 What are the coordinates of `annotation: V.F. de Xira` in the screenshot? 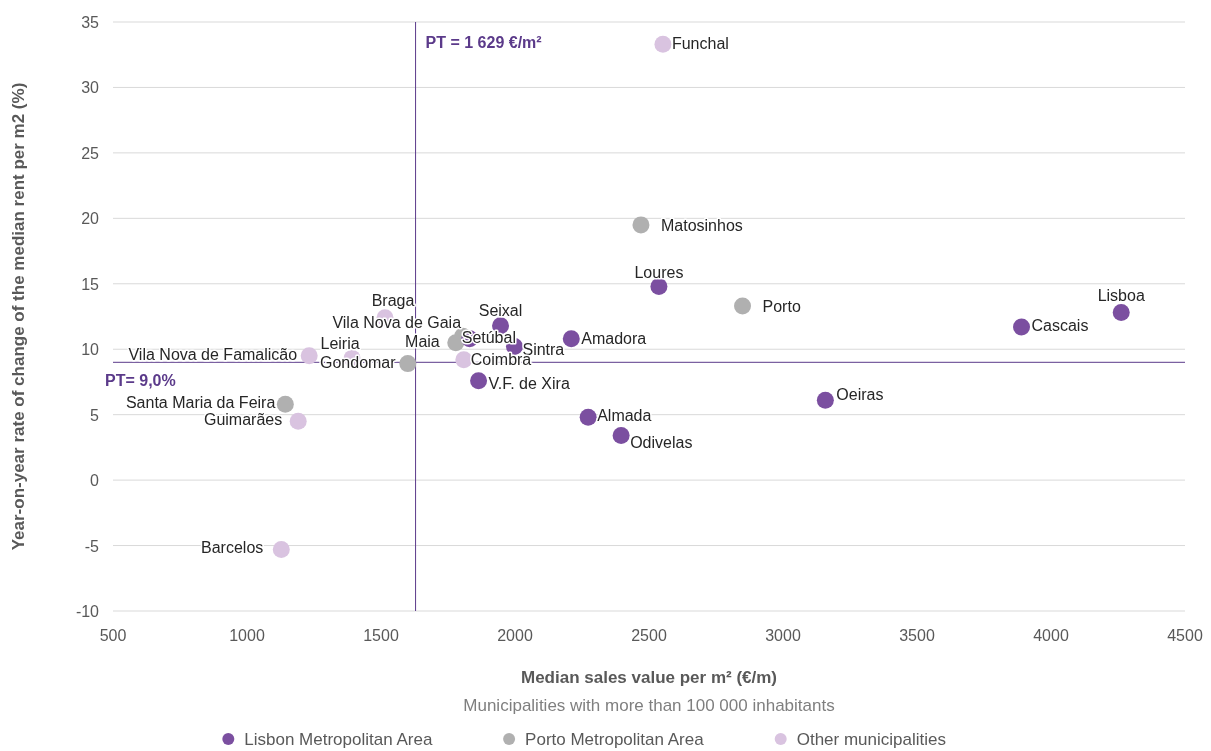 It's located at (529, 383).